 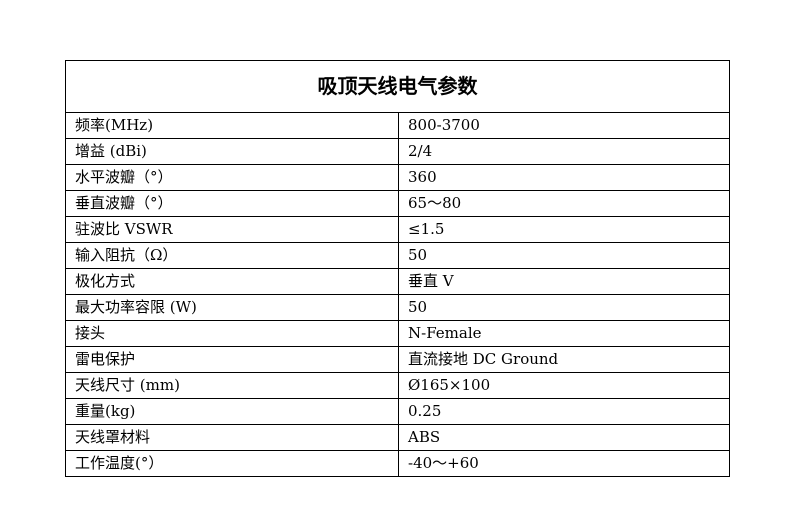 I want to click on title-row: 吸顶天线电气参数, so click(x=397, y=86).